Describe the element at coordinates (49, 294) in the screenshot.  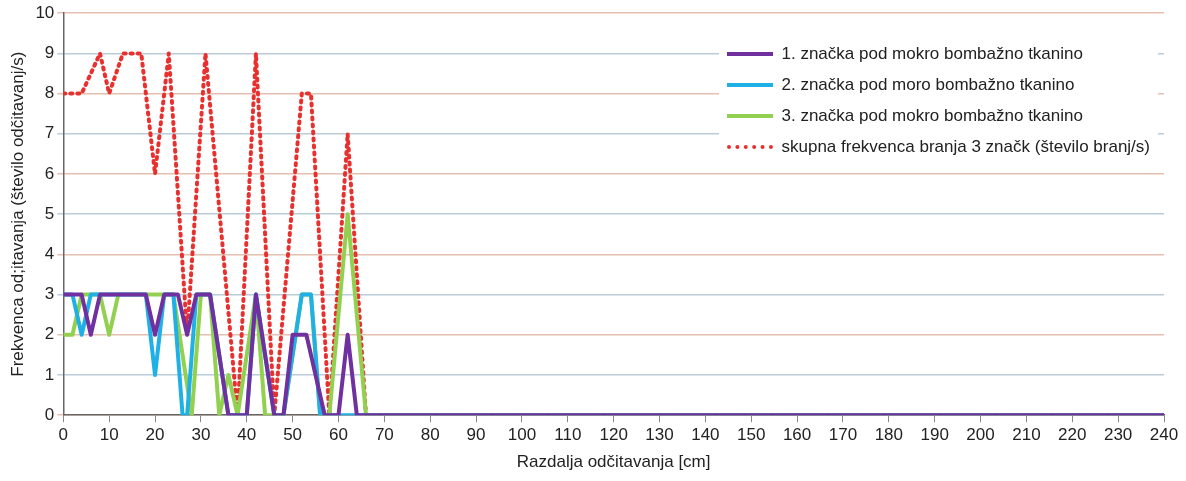
I see `y-tick-label: 3` at that location.